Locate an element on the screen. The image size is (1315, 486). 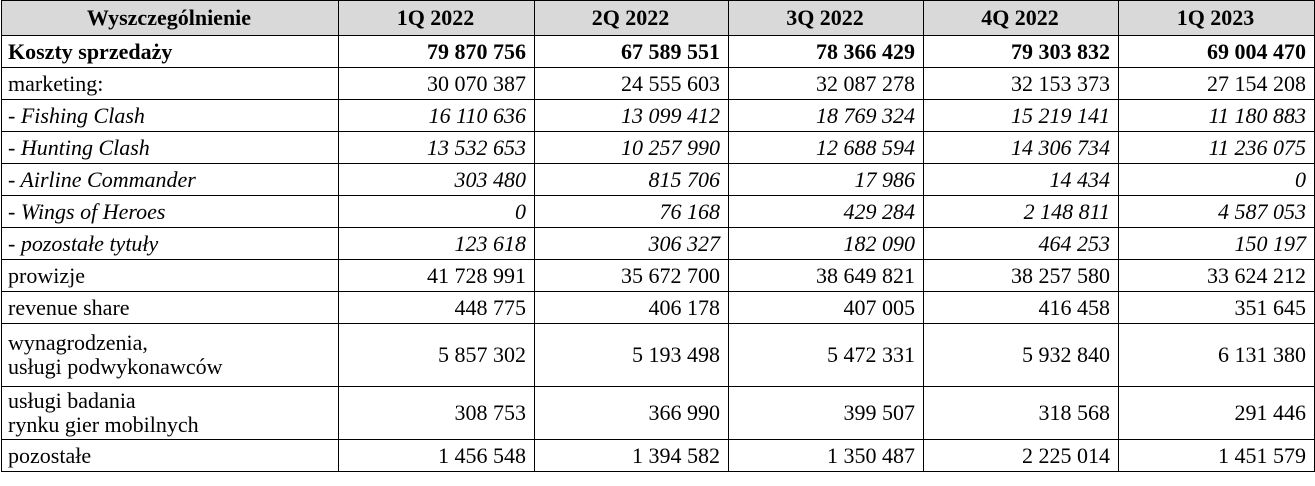
value-cell: 1 456 548 is located at coordinates (436, 455).